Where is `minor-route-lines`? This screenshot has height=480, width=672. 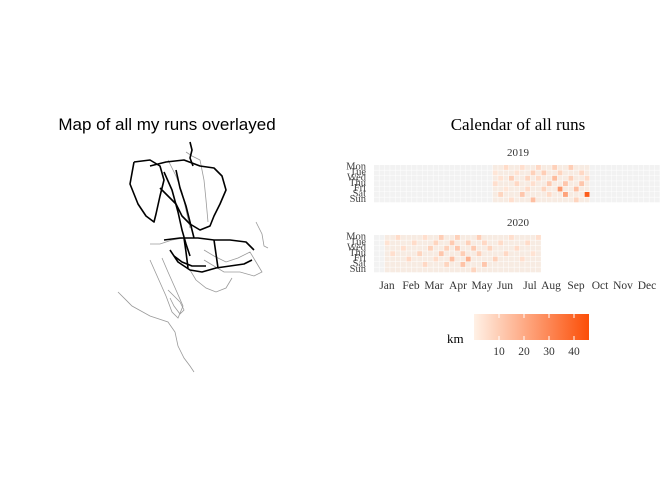 minor-route-lines is located at coordinates (193, 262).